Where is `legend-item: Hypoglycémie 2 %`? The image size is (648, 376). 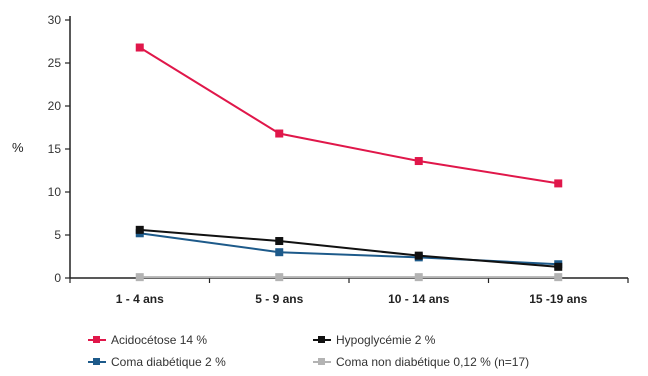 legend-item: Hypoglycémie 2 % is located at coordinates (374, 340).